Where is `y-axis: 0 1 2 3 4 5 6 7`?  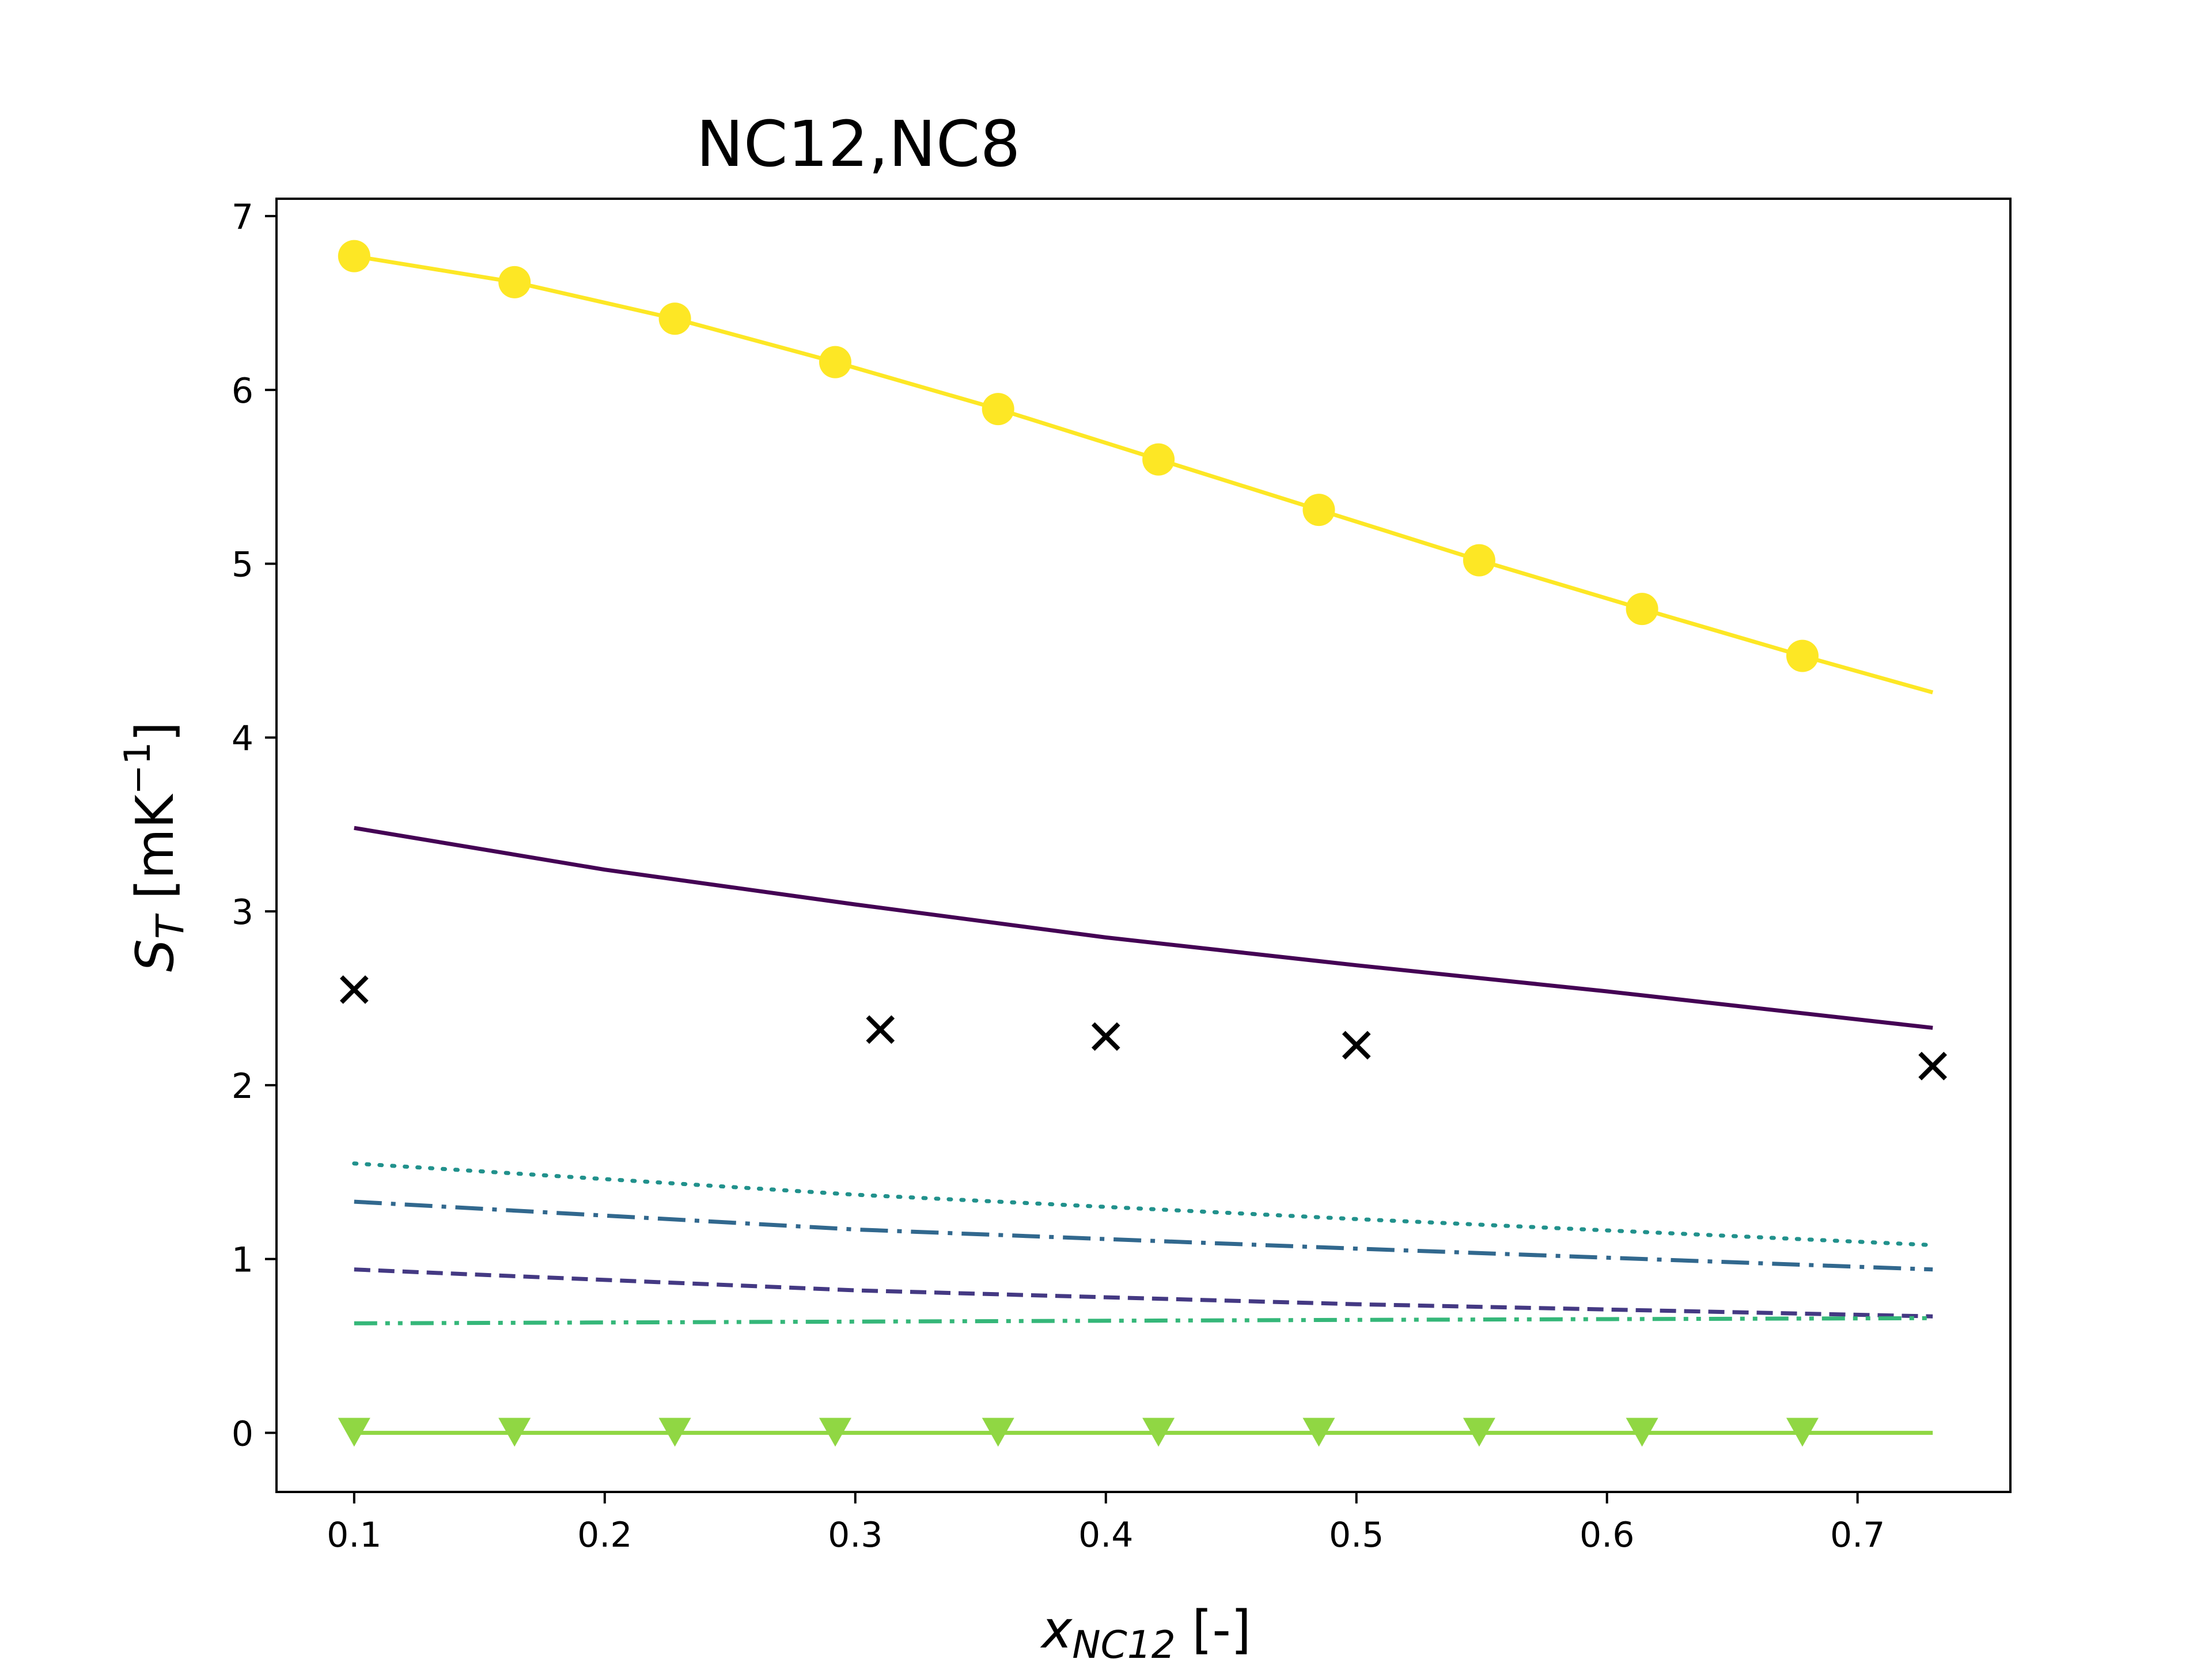
y-axis: 0 1 2 3 4 5 6 7 is located at coordinates (254, 825).